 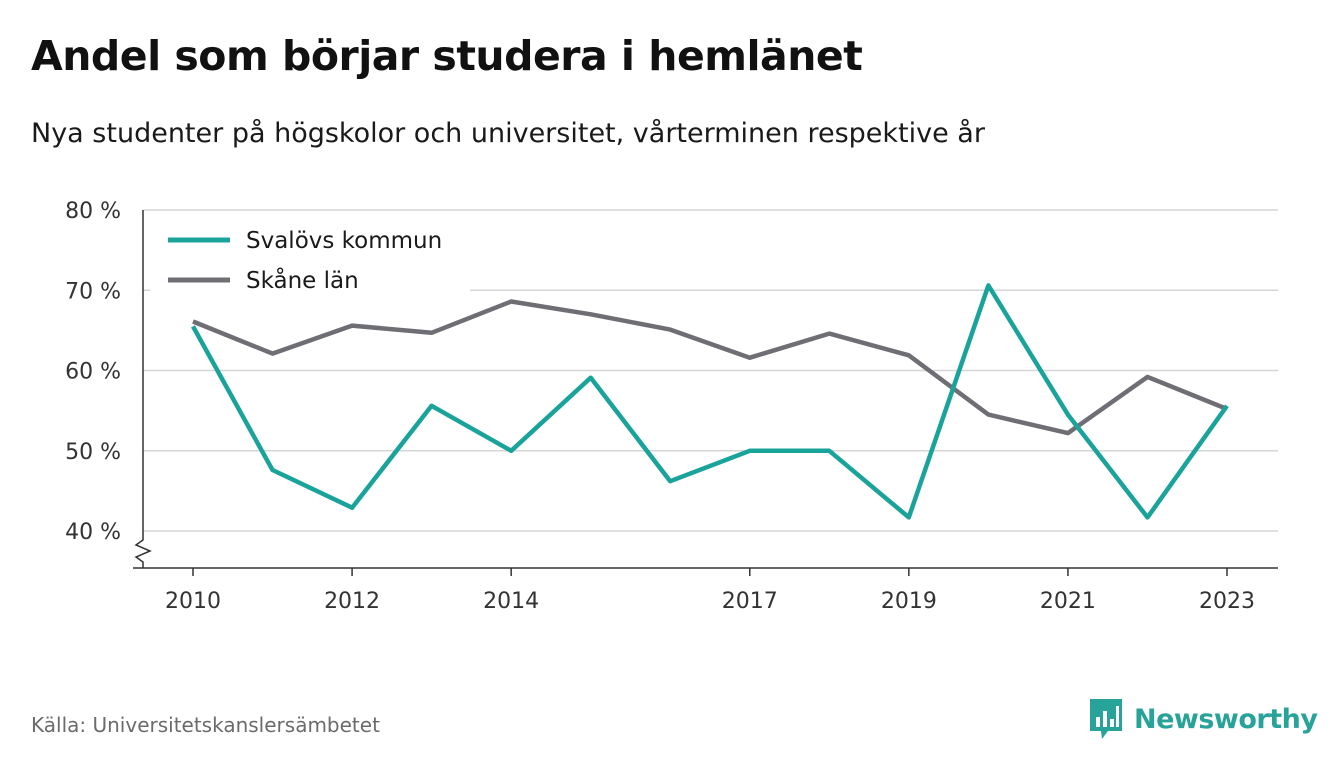 What do you see at coordinates (193, 601) in the screenshot?
I see `x-tick-label: 2010` at bounding box center [193, 601].